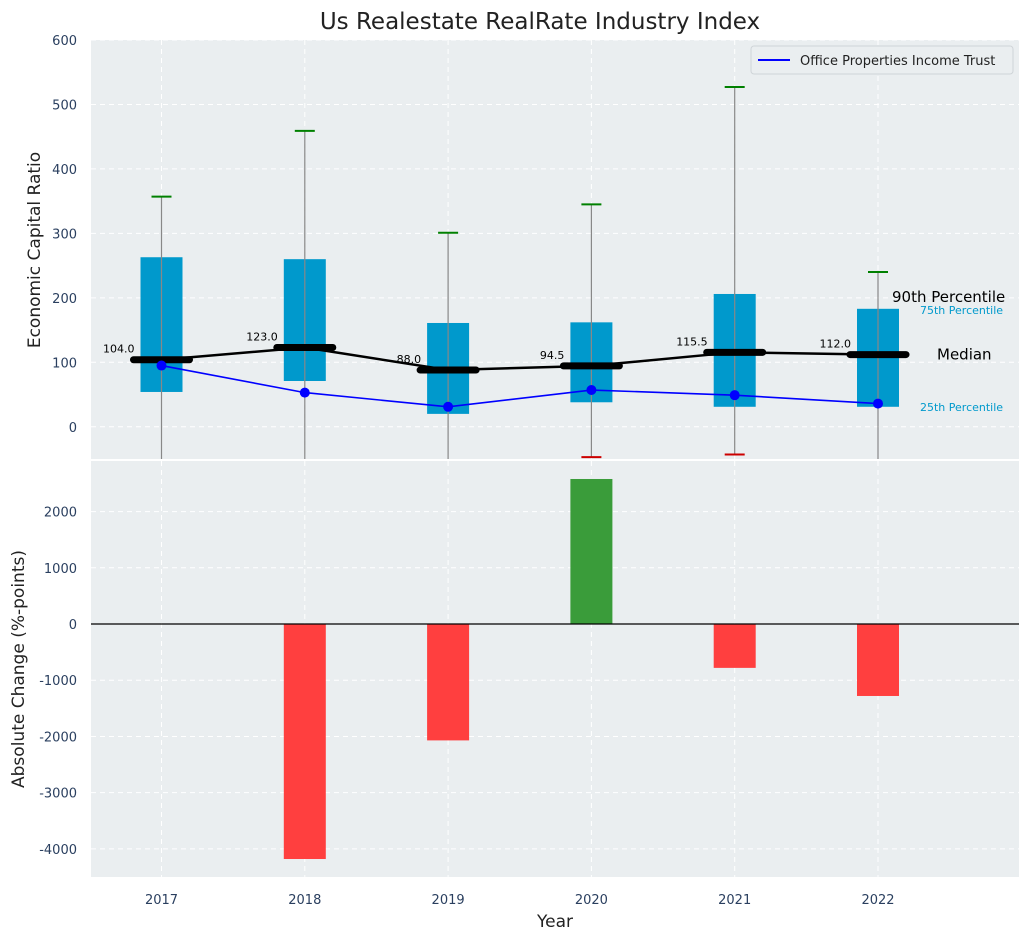  I want to click on x-tick-label-2022: 2022, so click(877, 900).